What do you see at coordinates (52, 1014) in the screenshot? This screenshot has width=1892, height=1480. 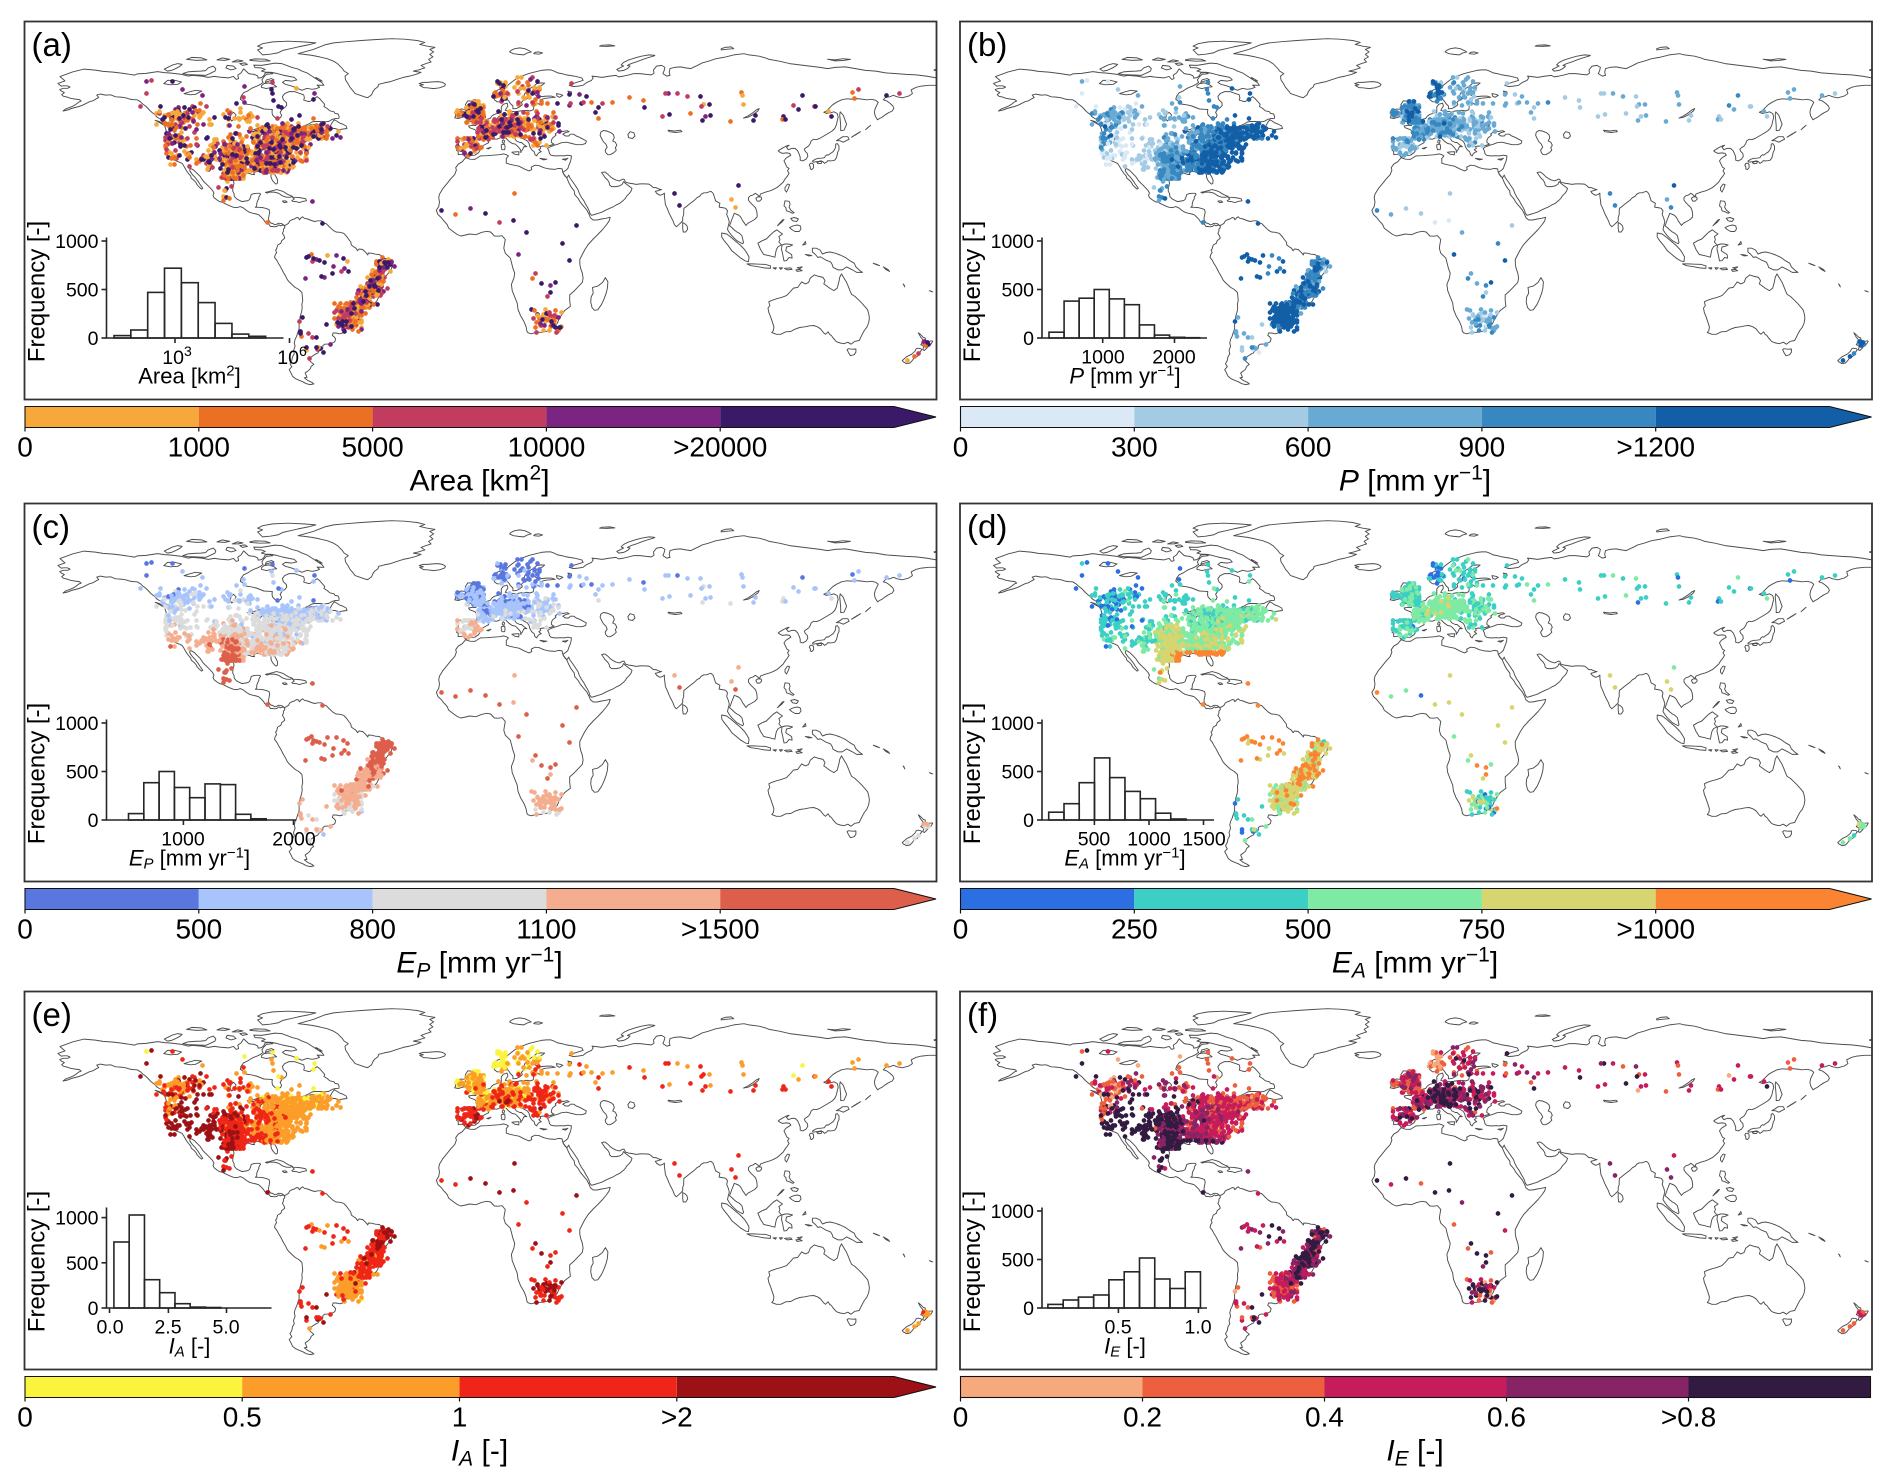 I see `svg-text: (e)` at bounding box center [52, 1014].